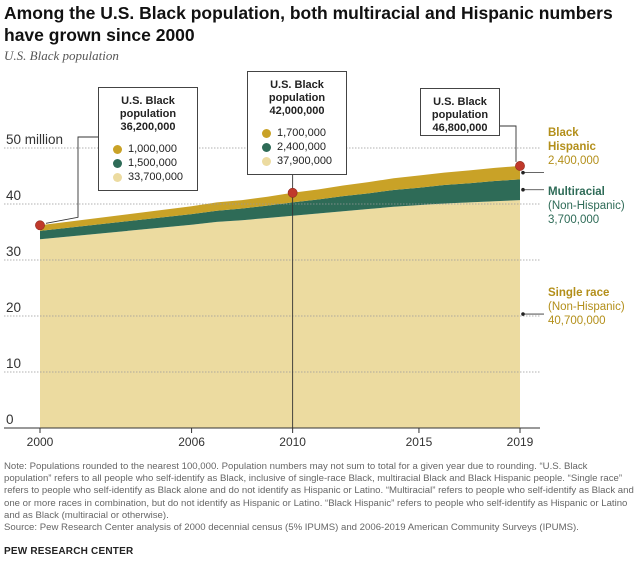 The height and width of the screenshot is (561, 640). Describe the element at coordinates (191, 442) in the screenshot. I see `x-tick-label-1: 2006` at that location.